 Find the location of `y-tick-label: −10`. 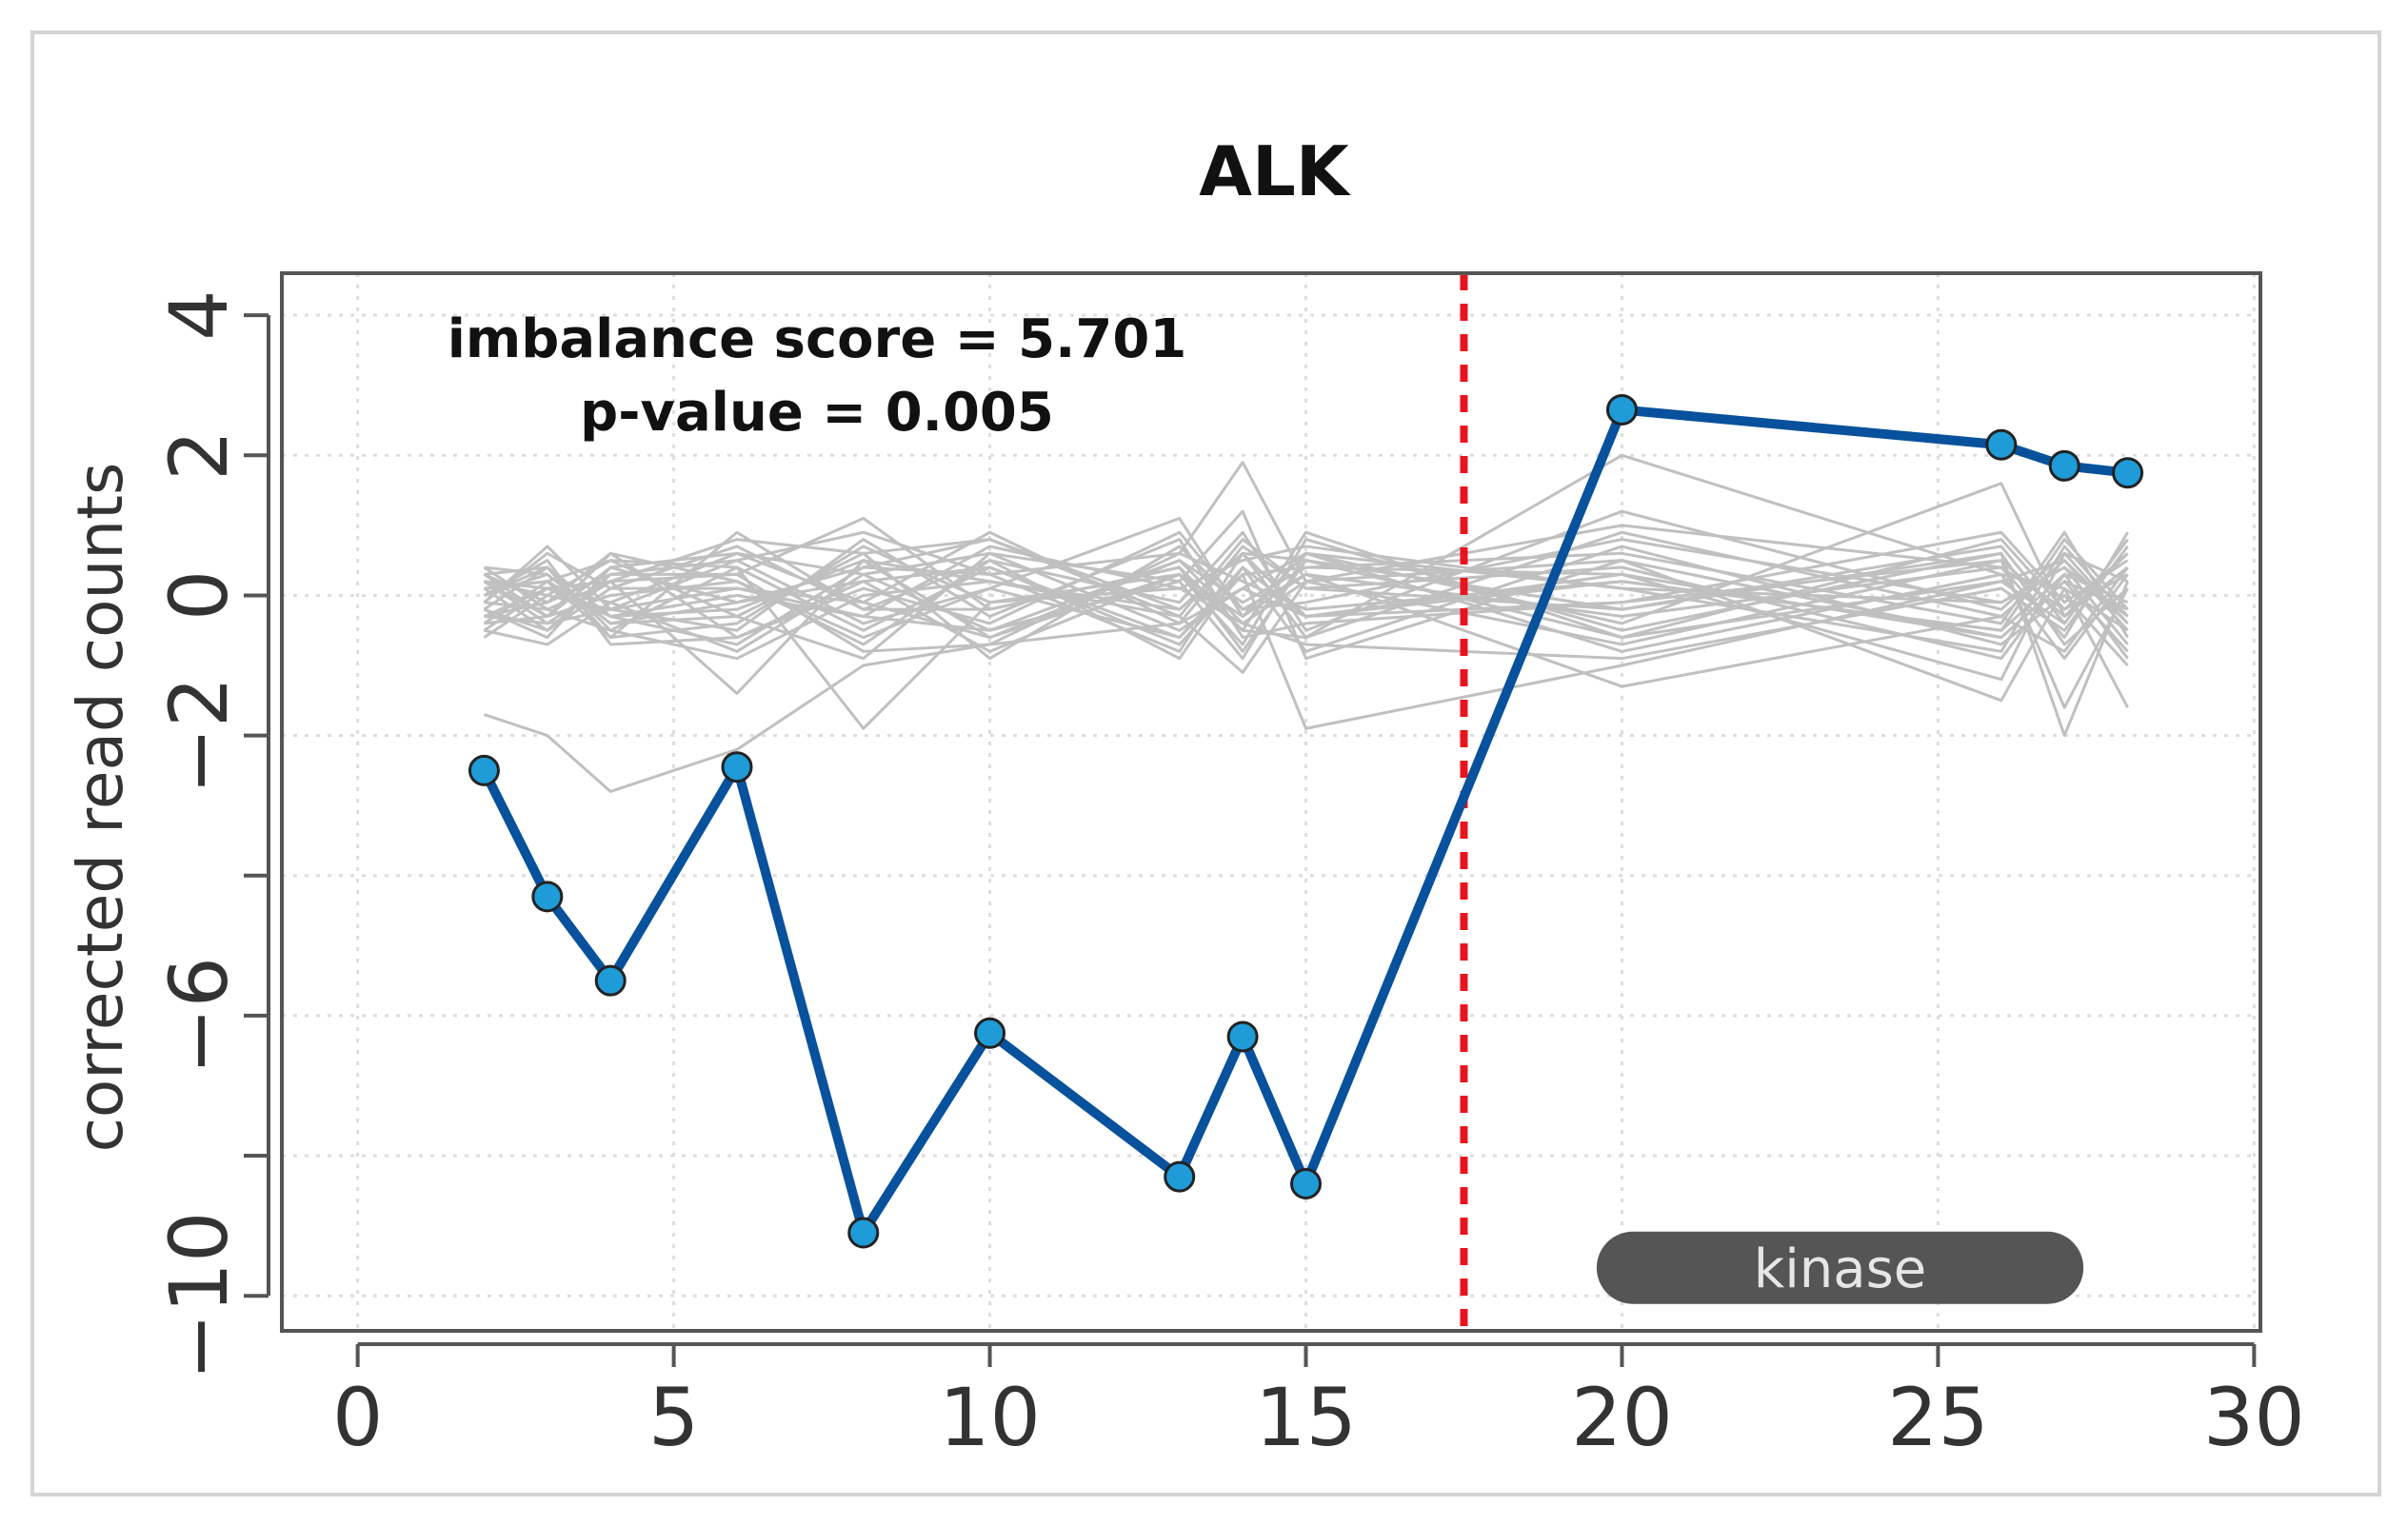

y-tick-label: −10 is located at coordinates (199, 1296).